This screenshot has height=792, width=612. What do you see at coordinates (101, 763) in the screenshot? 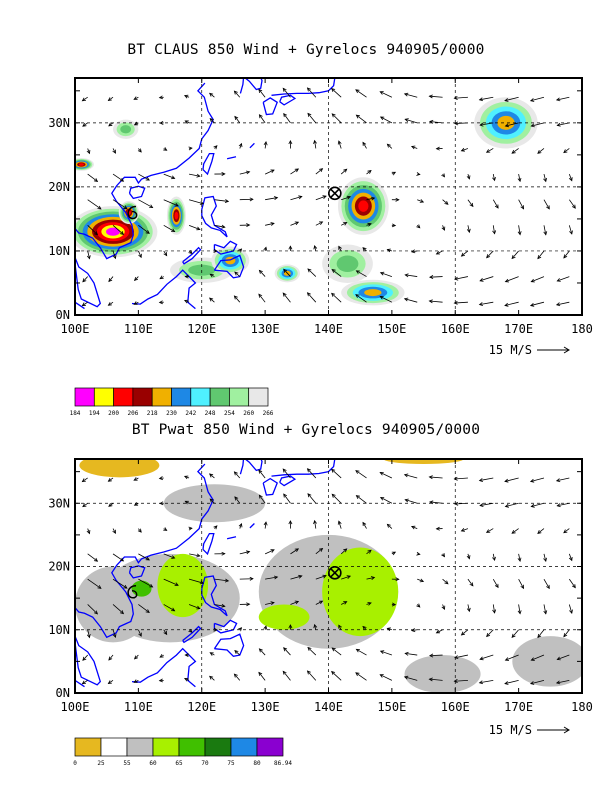
I see `colorbar-label: 25` at bounding box center [101, 763].